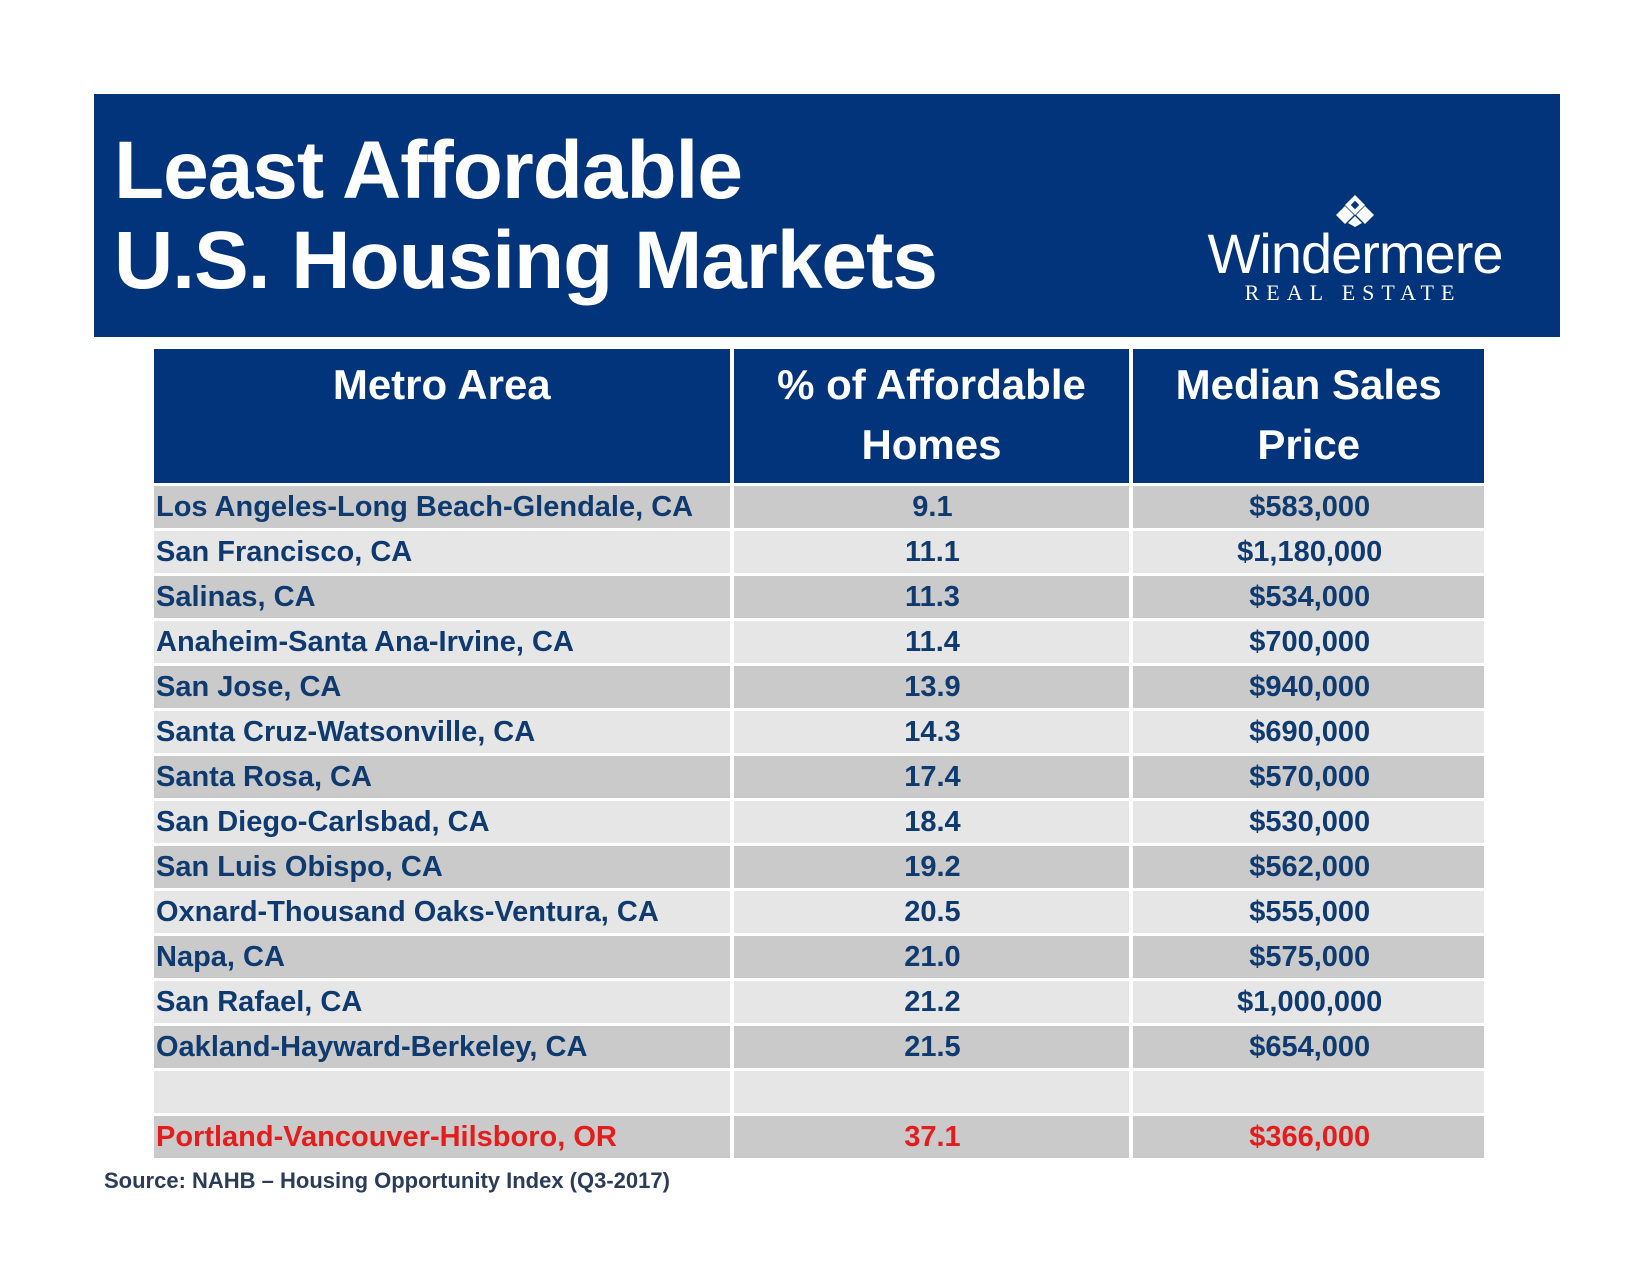  What do you see at coordinates (1308, 552) in the screenshot?
I see `price-cell: $1,180,000` at bounding box center [1308, 552].